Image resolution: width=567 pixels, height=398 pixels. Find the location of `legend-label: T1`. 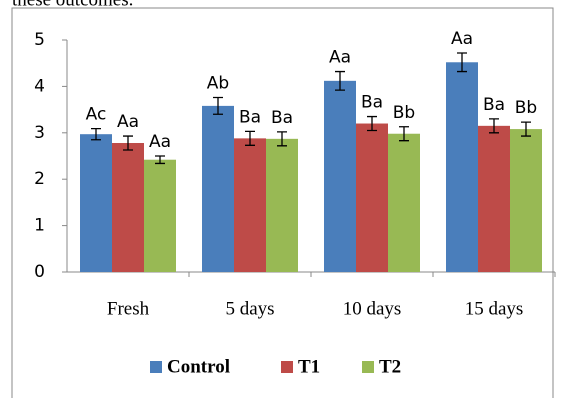

legend-label: T1 is located at coordinates (309, 366).